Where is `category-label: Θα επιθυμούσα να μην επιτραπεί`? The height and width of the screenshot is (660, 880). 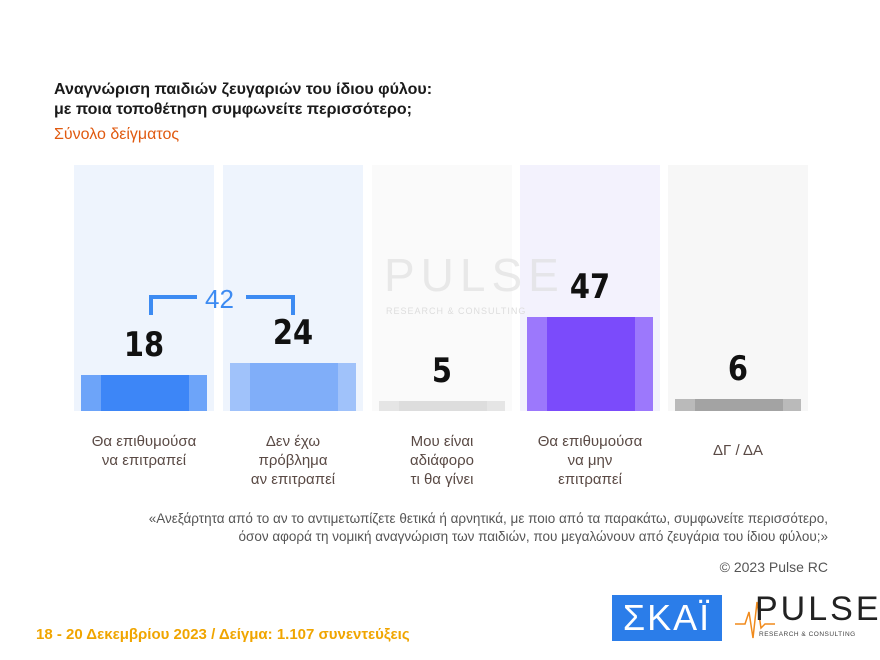
category-label: Θα επιθυμούσα να μην επιτραπεί is located at coordinates (590, 460).